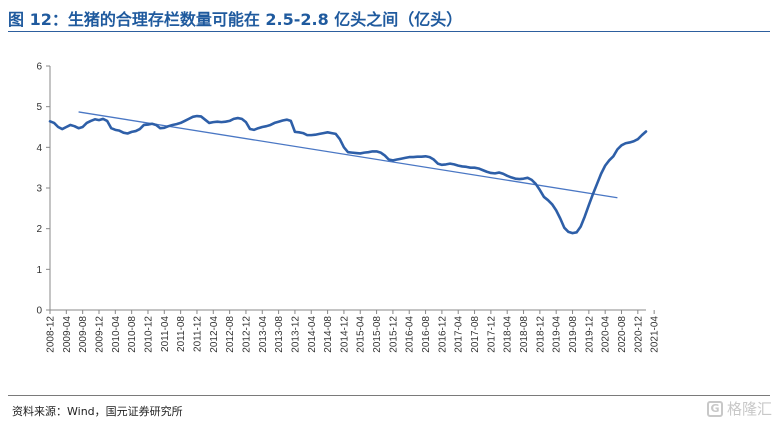 The image size is (782, 428). What do you see at coordinates (39, 270) in the screenshot?
I see `y-tick-label: 1` at bounding box center [39, 270].